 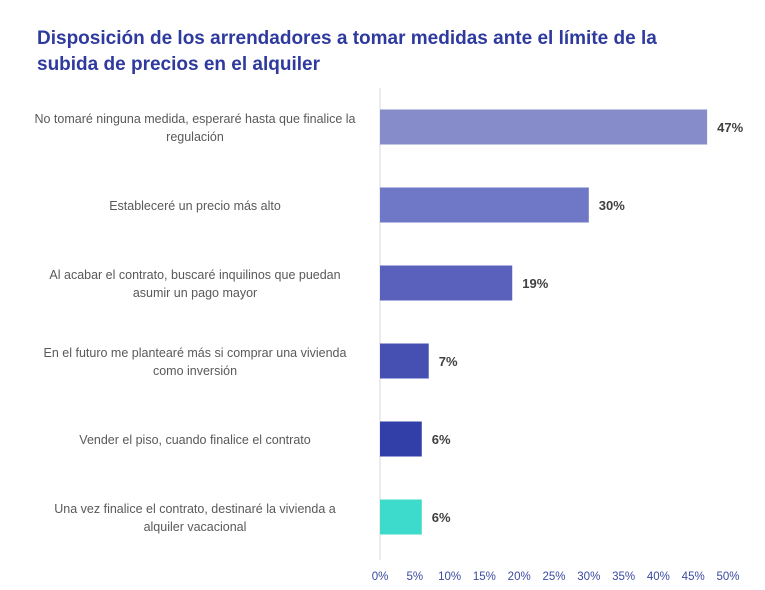 I want to click on category-label-6: alquiler vacacional, so click(x=195, y=527).